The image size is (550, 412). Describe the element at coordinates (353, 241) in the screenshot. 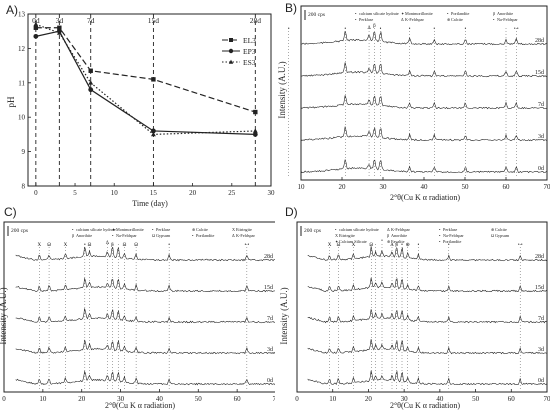

I see `legend-label: Calcium Silicate` at that location.